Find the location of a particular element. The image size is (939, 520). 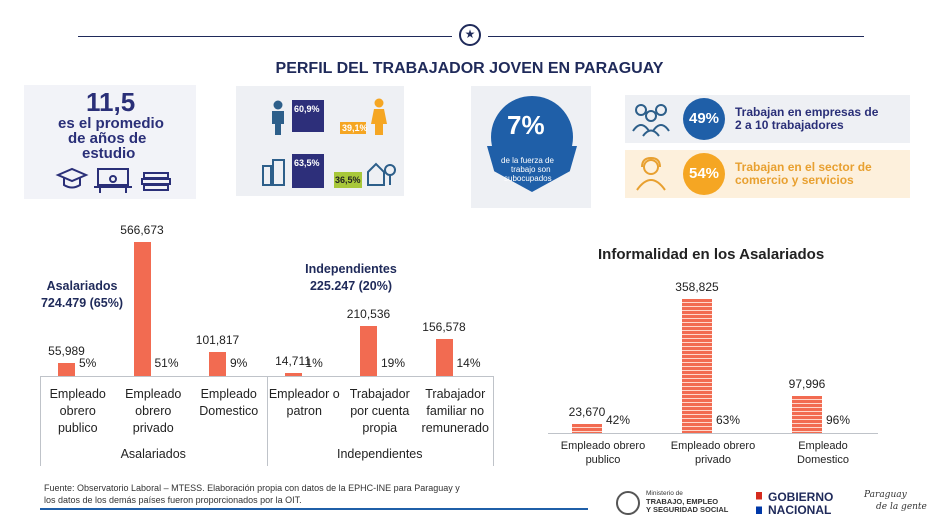

star-seal-icon: ★ is located at coordinates (470, 35).